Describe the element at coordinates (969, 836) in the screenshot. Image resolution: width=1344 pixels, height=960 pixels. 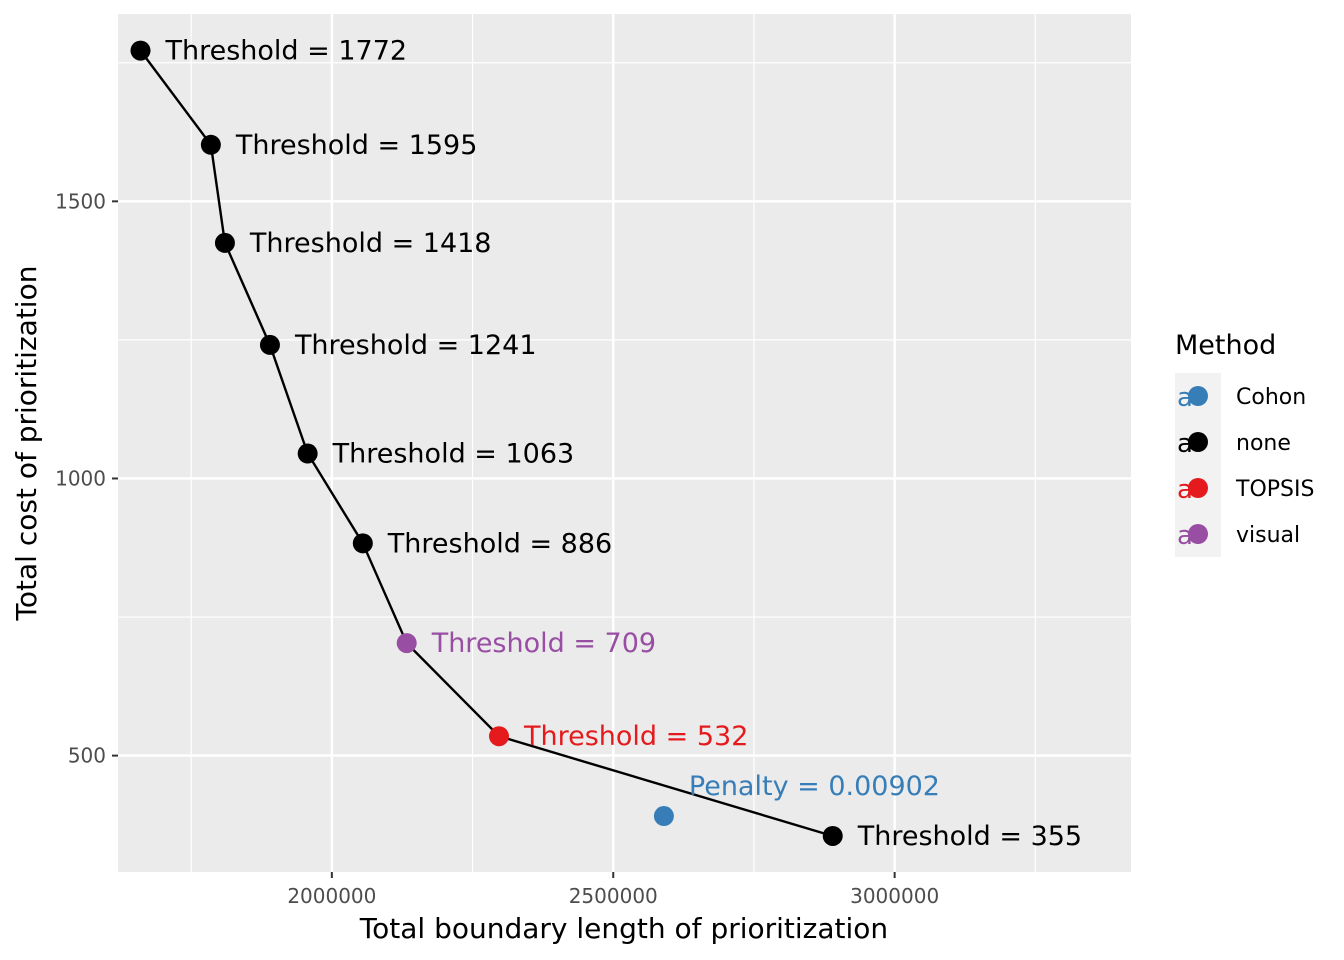
I see `point-label: Threshold = 355` at that location.